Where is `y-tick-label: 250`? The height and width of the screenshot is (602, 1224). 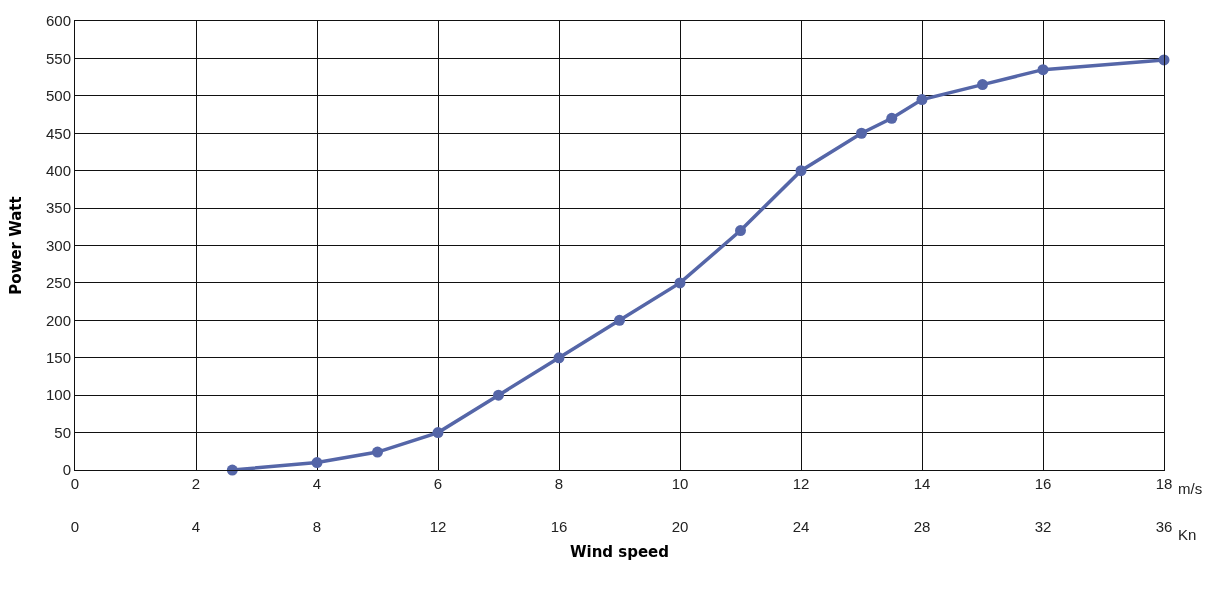
y-tick-label: 250 is located at coordinates (58, 283).